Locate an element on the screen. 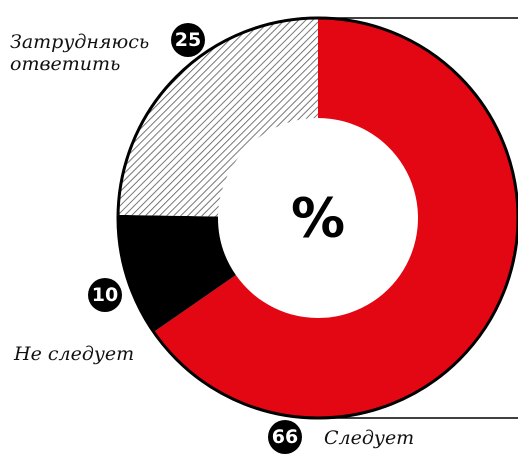  value-label: 25 is located at coordinates (188, 40).